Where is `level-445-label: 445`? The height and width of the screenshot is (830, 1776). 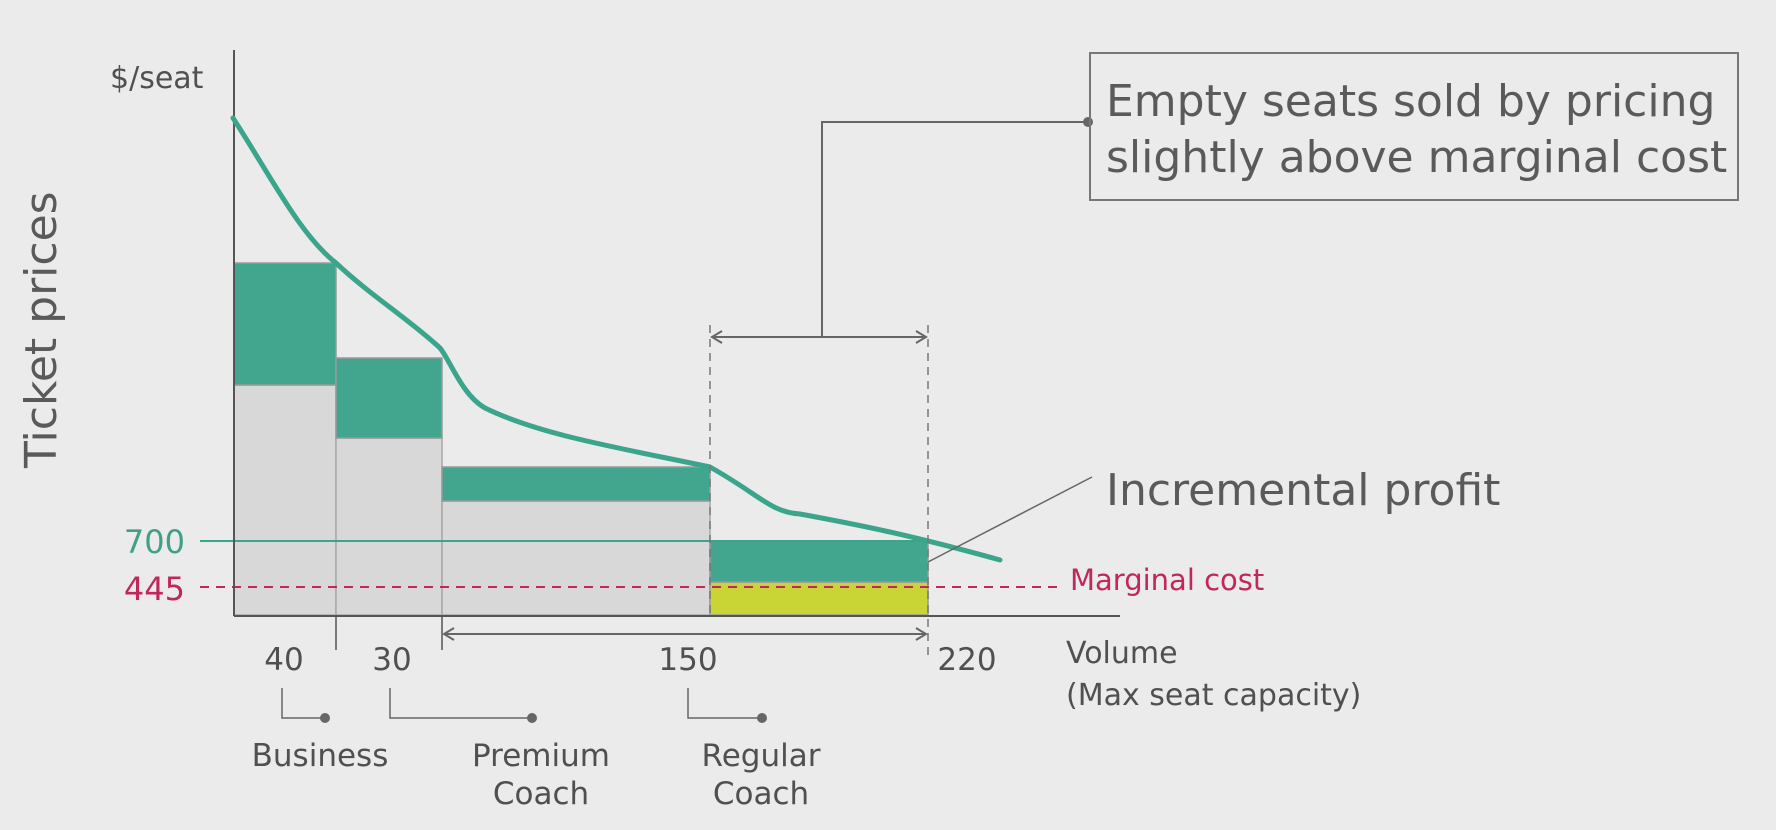 level-445-label: 445 is located at coordinates (154, 589).